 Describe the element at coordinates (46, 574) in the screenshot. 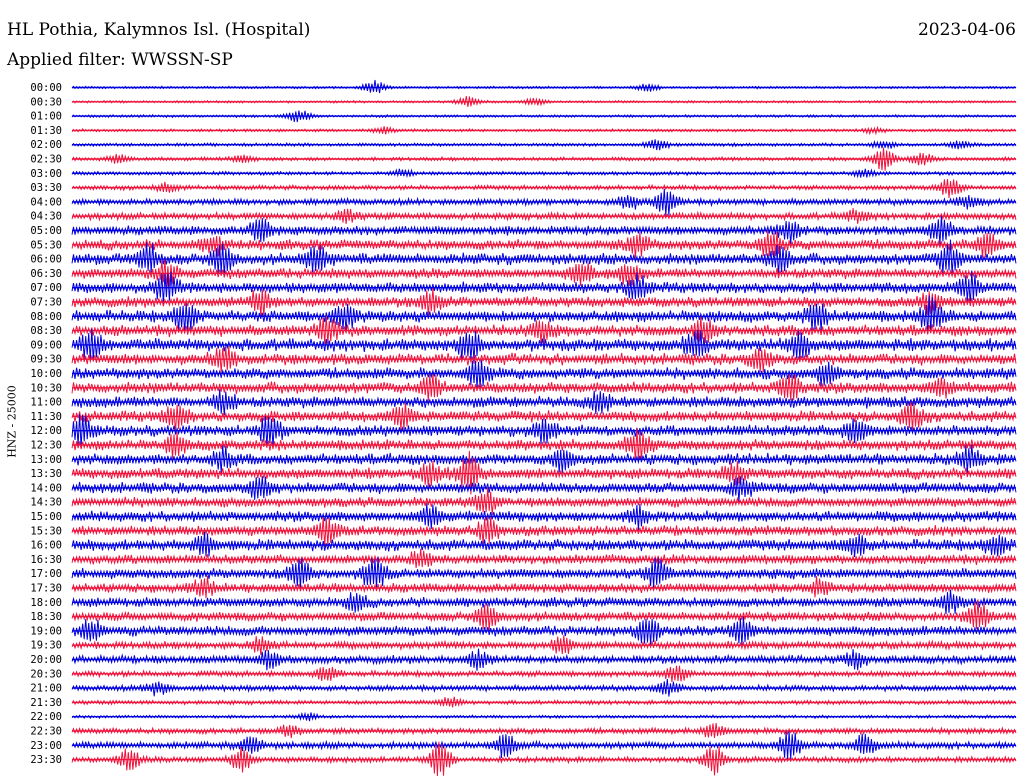

I see `time-tick-1700: 17:00` at that location.